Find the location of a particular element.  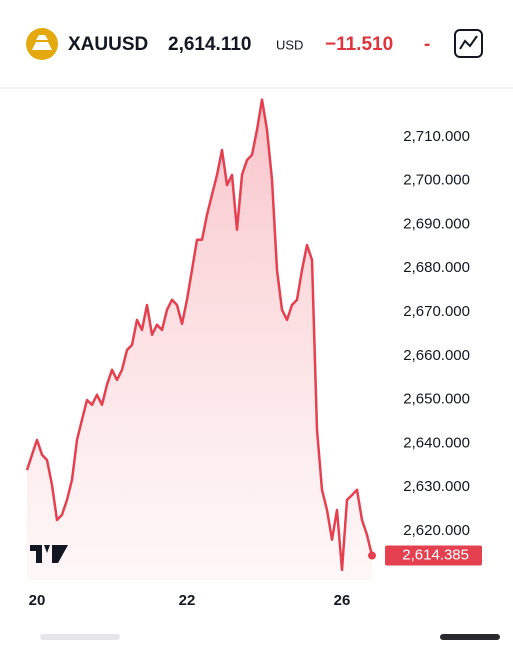

y-tick-label: 2,710.000 is located at coordinates (436, 136).